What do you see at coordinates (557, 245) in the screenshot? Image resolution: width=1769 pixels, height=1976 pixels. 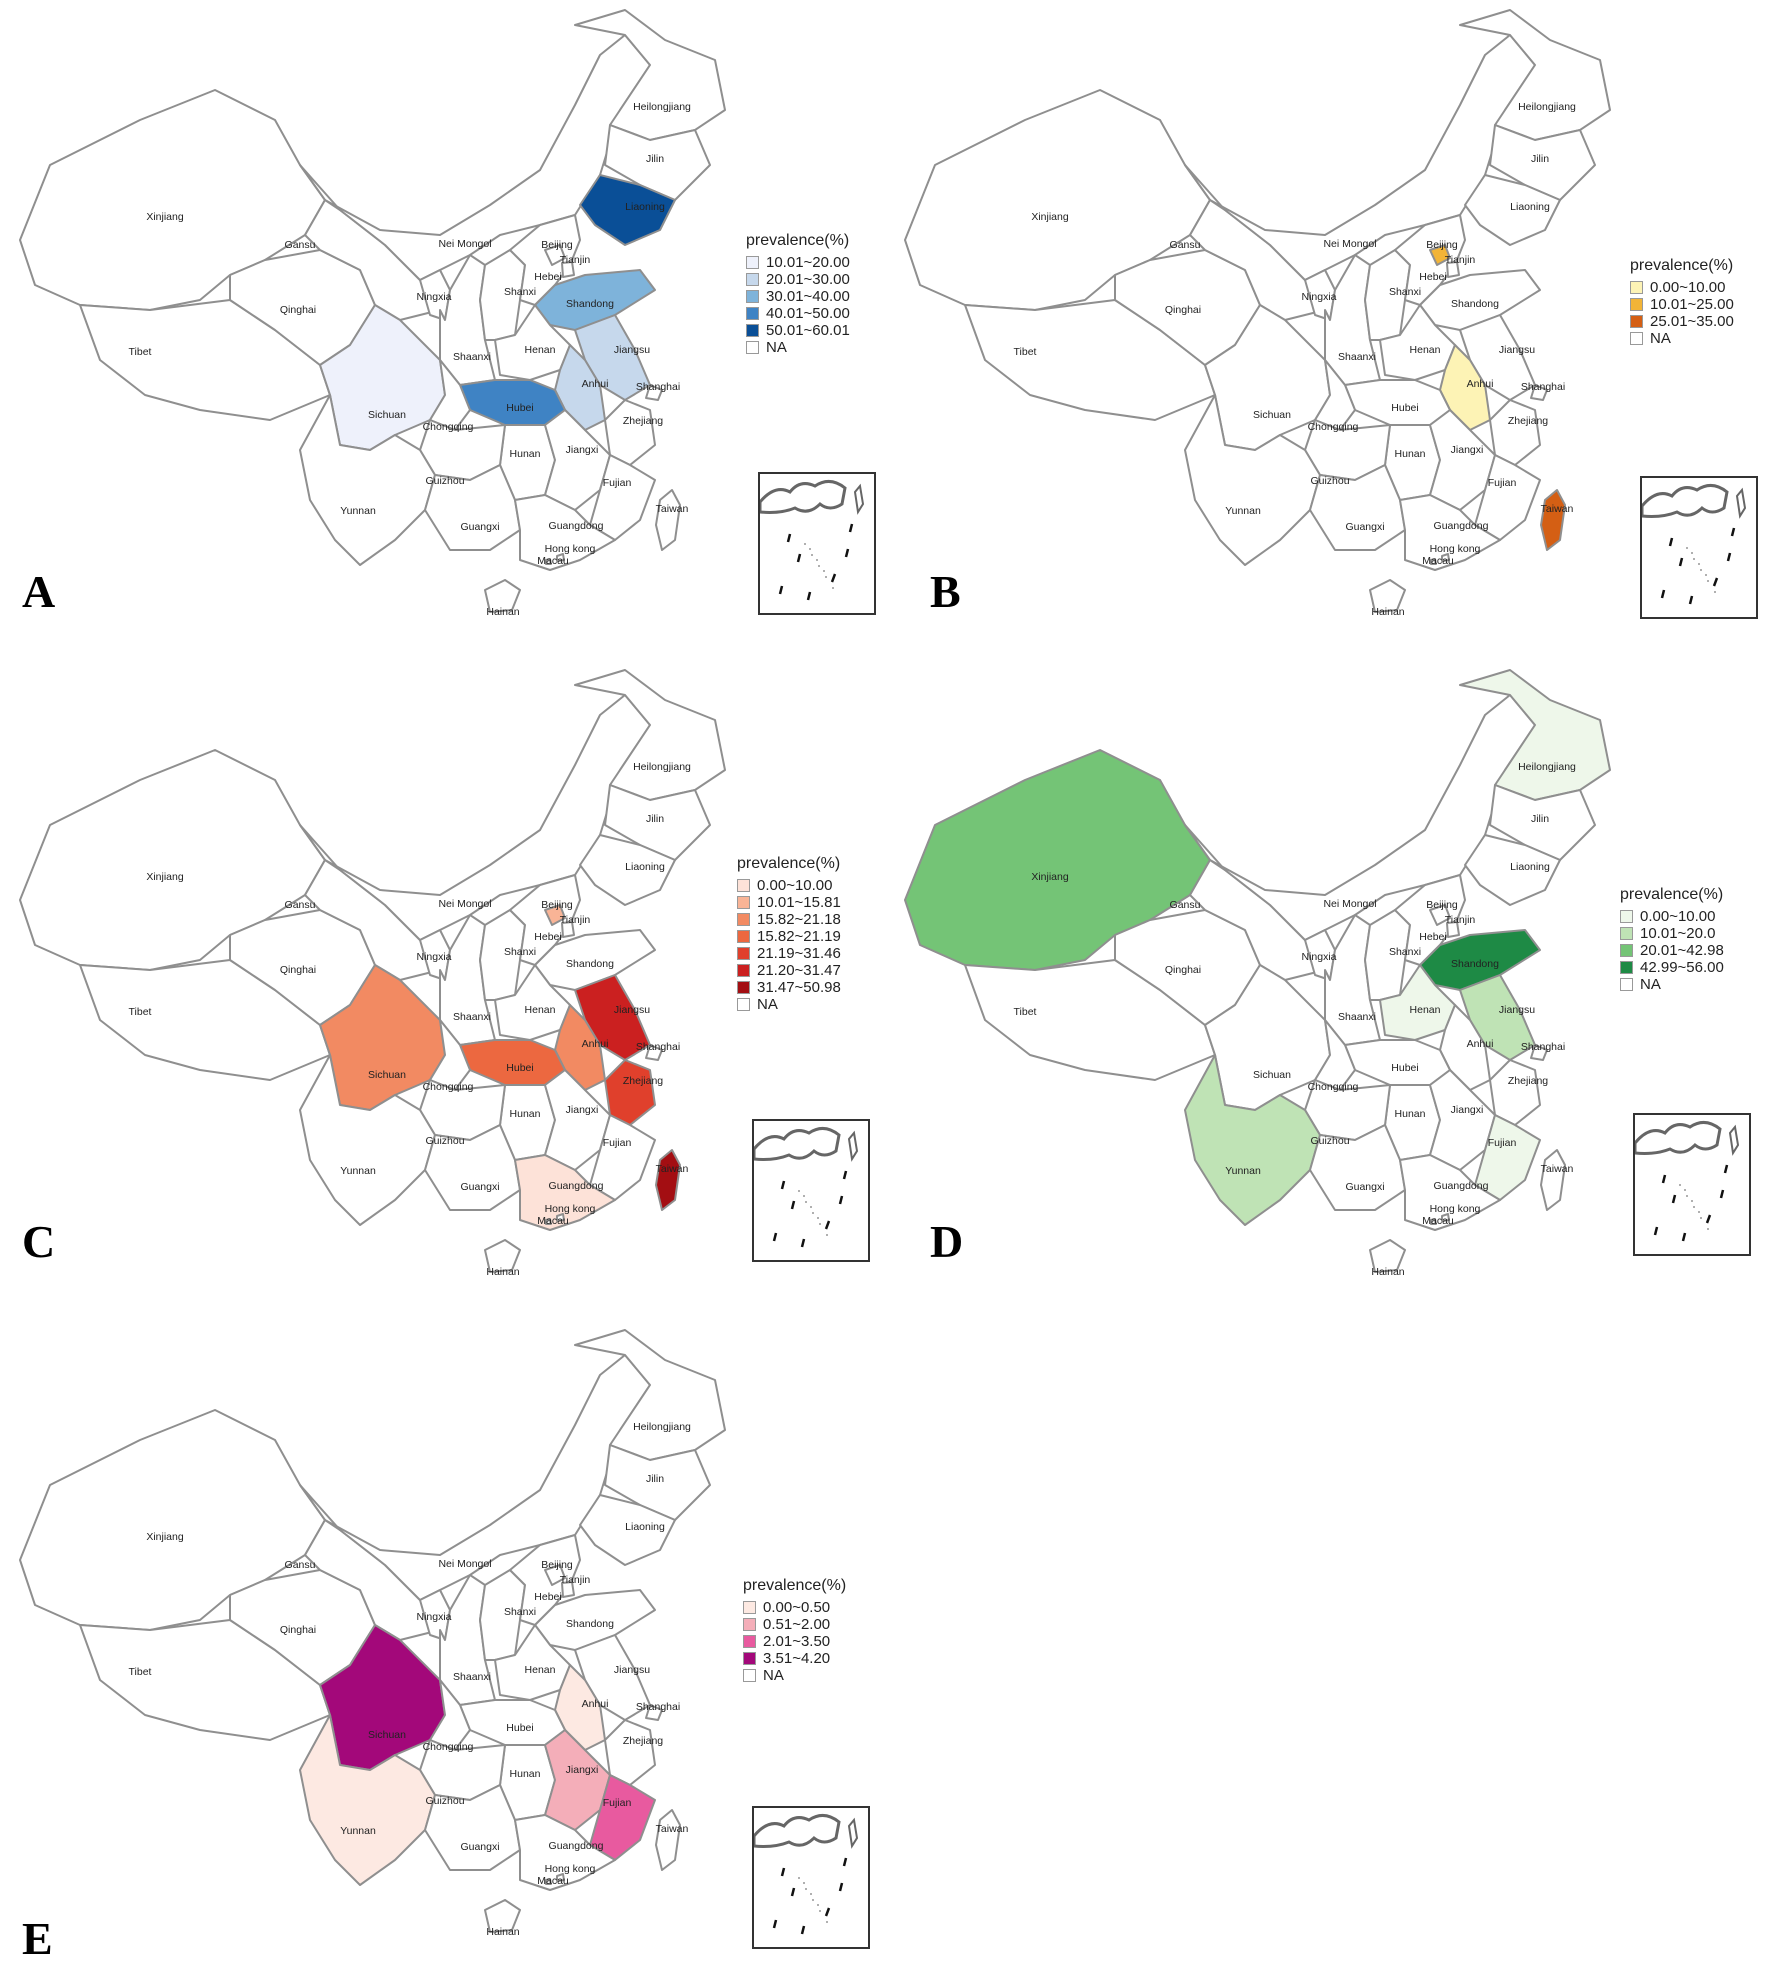 I see `label-beijing: Beijing` at bounding box center [557, 245].